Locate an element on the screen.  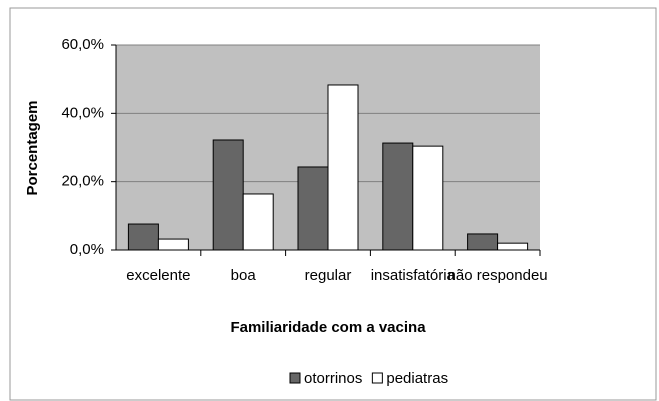
y-tick-label: 0,0% is located at coordinates (87, 249).